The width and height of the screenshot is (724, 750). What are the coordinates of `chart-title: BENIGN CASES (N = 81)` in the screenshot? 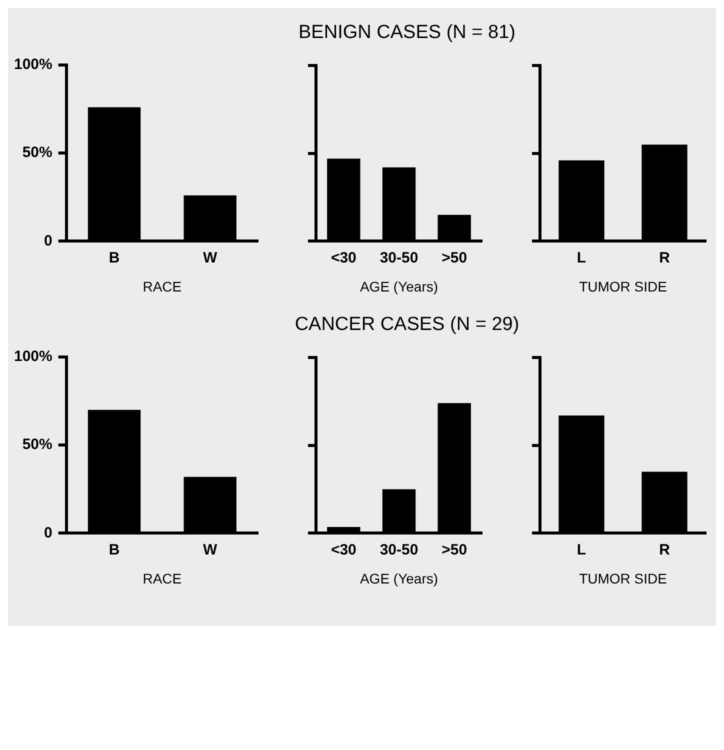 It's located at (407, 33).